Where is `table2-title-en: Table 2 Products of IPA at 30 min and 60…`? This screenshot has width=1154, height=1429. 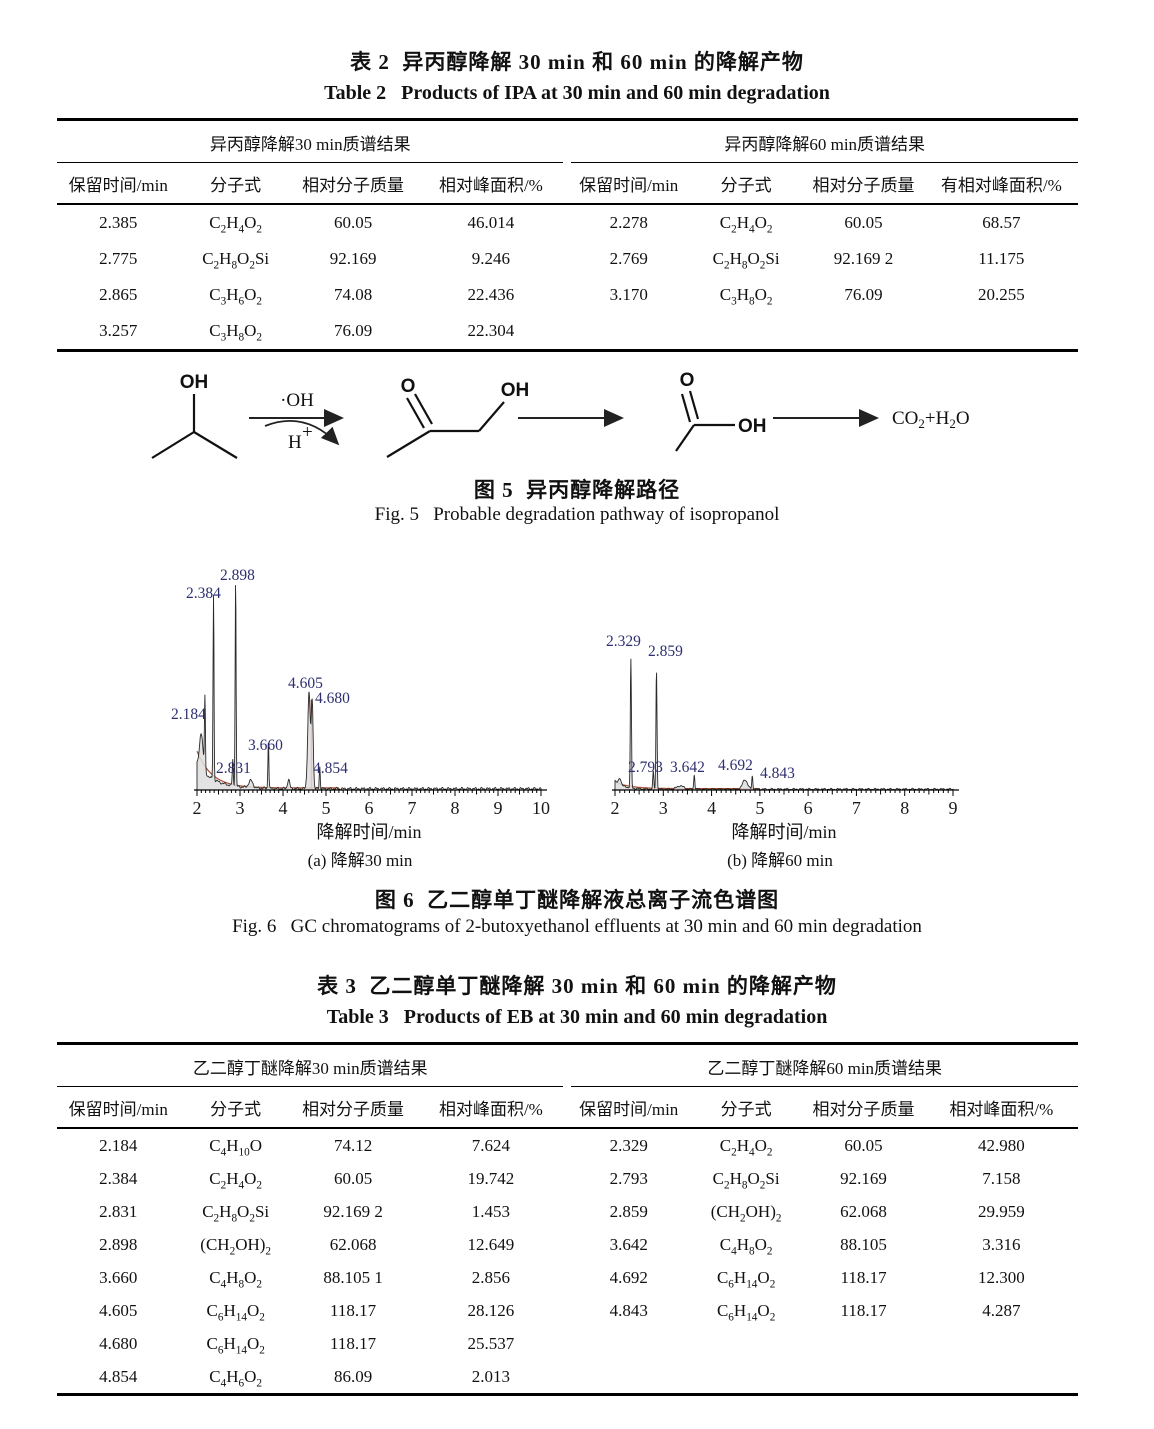 table2-title-en: Table 2 Products of IPA at 30 min and 60… is located at coordinates (577, 93).